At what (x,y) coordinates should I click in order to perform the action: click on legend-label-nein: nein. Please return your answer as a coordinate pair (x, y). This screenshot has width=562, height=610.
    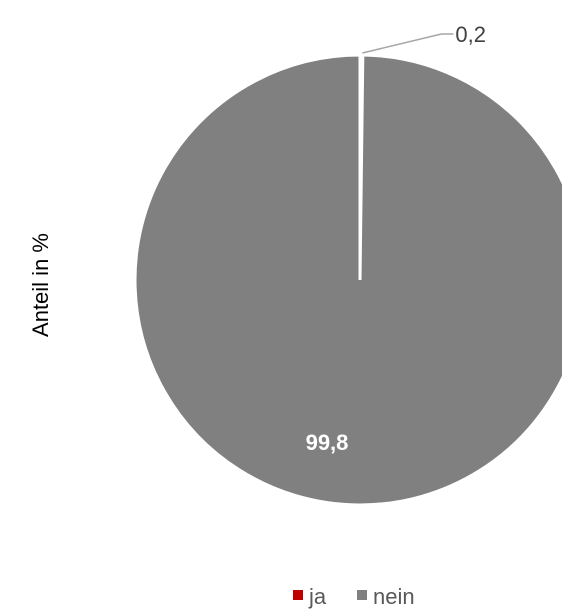
    Looking at the image, I should click on (394, 596).